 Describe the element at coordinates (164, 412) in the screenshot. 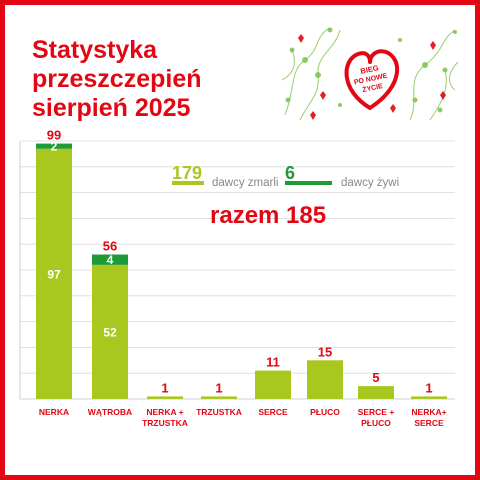

I see `x-tick-label: NERKA +` at that location.